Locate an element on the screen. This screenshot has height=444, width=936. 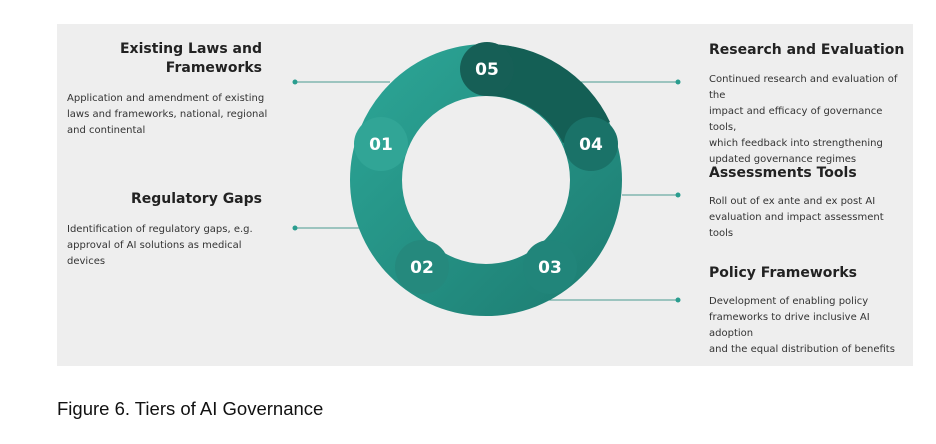
tier-02-title-line: Regulatory Gaps is located at coordinates (196, 199).